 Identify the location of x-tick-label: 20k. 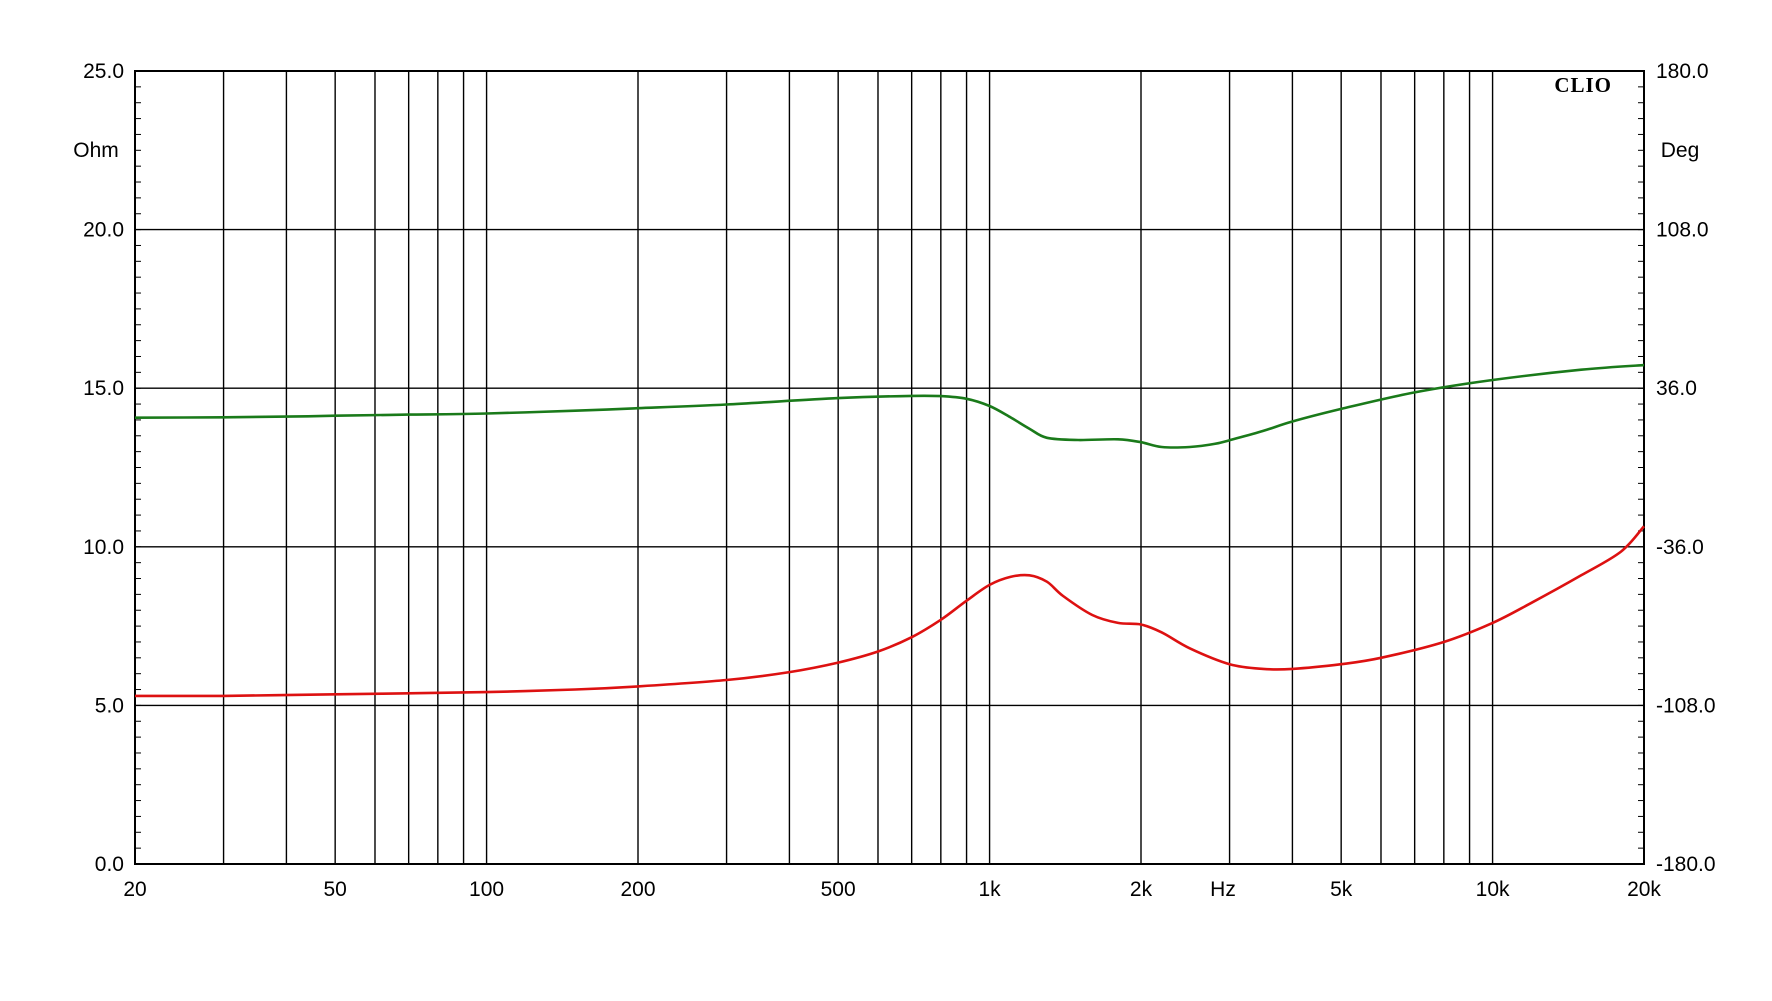
(1644, 889).